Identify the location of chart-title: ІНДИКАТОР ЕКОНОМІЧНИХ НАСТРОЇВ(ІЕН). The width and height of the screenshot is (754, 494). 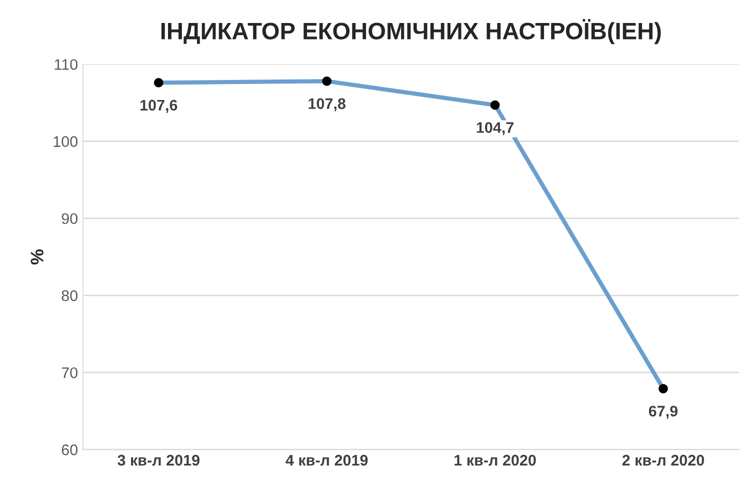
(411, 31).